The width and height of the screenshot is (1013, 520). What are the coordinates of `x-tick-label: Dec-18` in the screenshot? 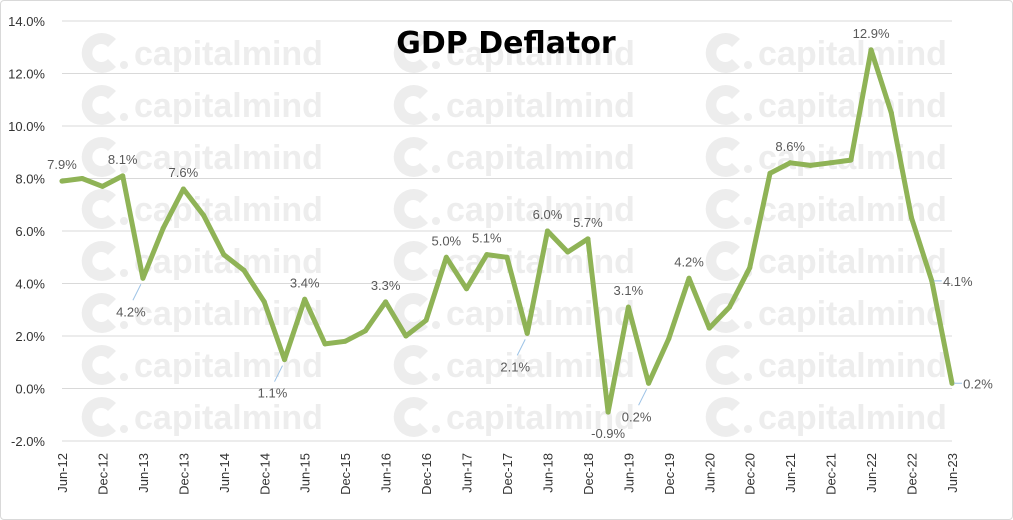 It's located at (588, 474).